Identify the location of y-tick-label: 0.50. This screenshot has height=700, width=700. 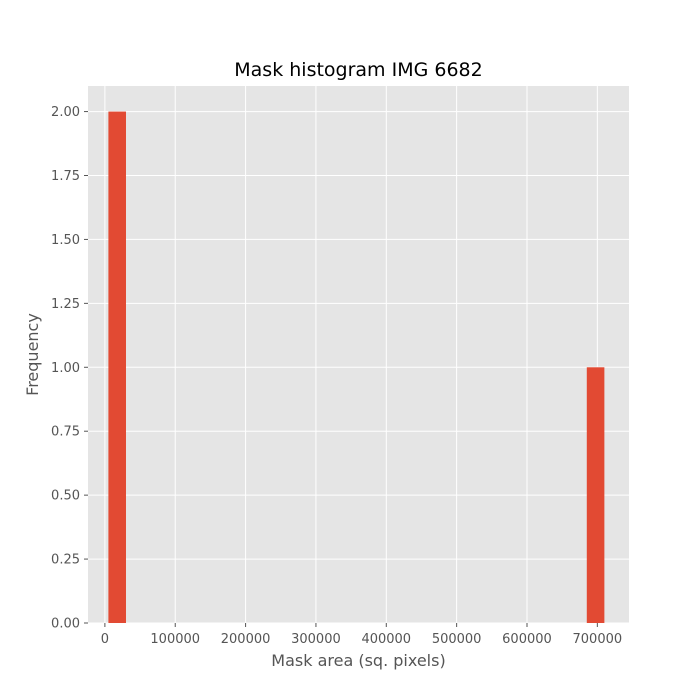
(65, 496).